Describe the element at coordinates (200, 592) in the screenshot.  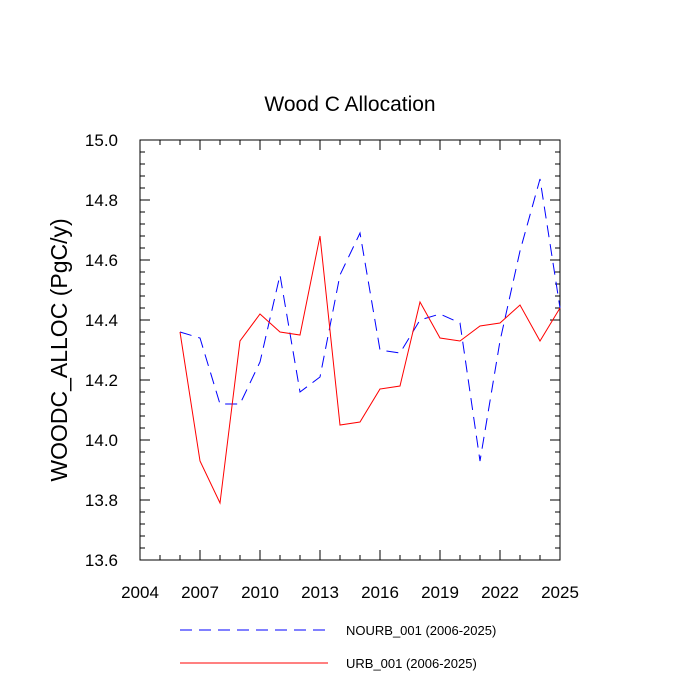
I see `x-tick-label: 2007` at that location.